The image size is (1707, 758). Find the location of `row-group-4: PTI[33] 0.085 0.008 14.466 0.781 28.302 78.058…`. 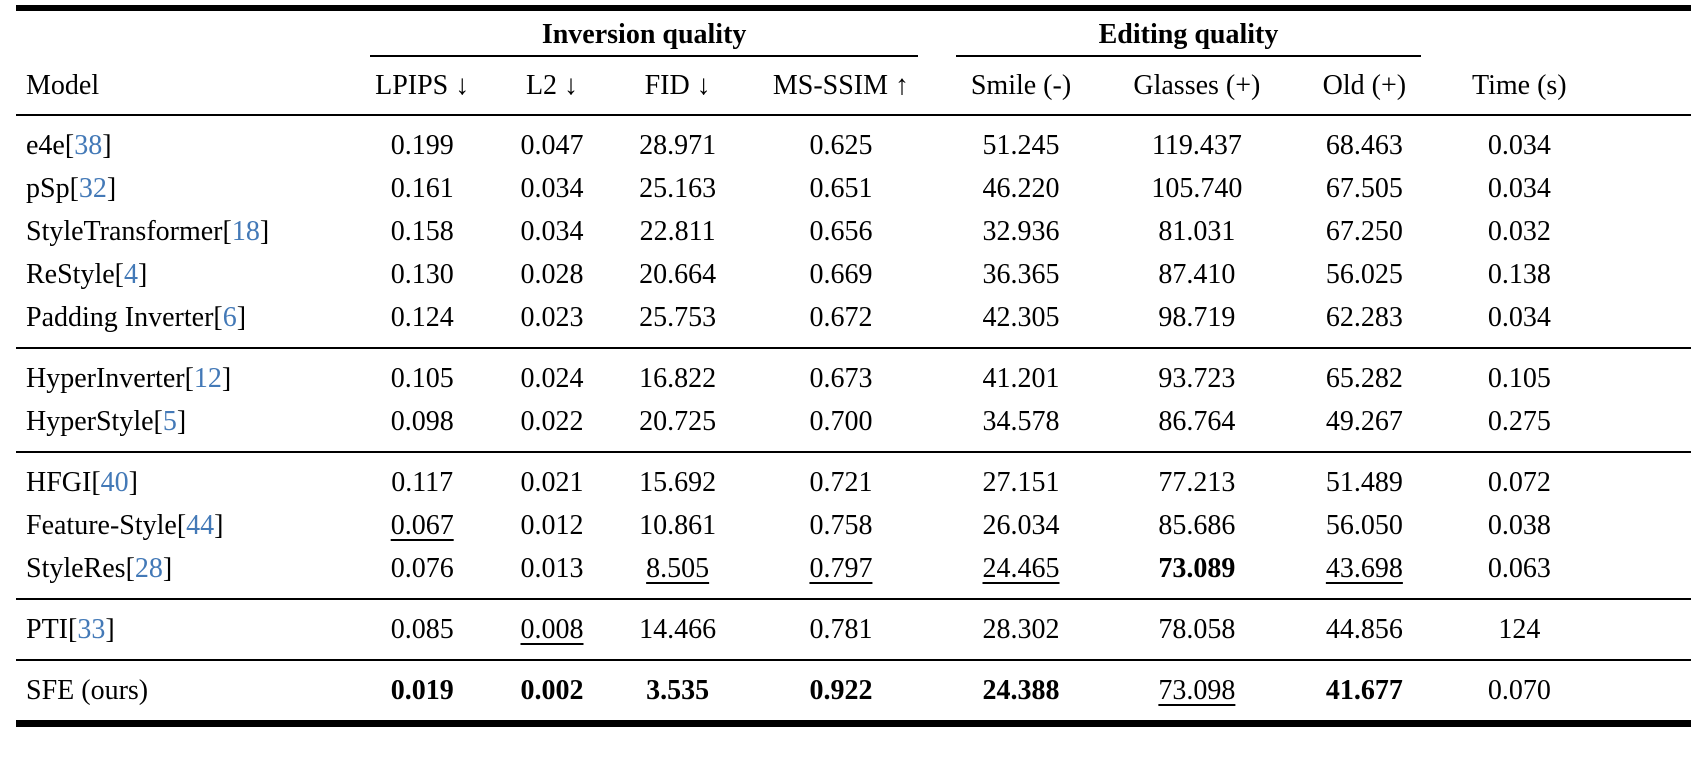

row-group-4: PTI[33] 0.085 0.008 14.466 0.781 28.302 78.058… is located at coordinates (853, 629).